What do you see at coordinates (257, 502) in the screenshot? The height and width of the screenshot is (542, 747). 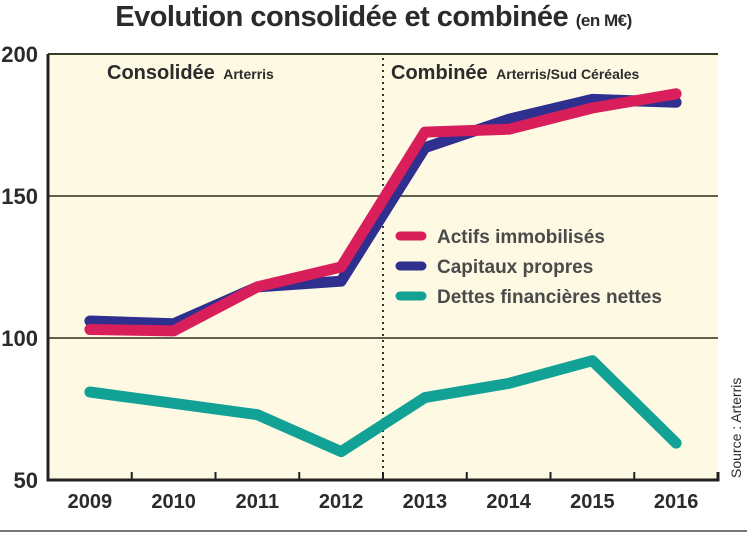 I see `x-tick-label: 2011` at bounding box center [257, 502].